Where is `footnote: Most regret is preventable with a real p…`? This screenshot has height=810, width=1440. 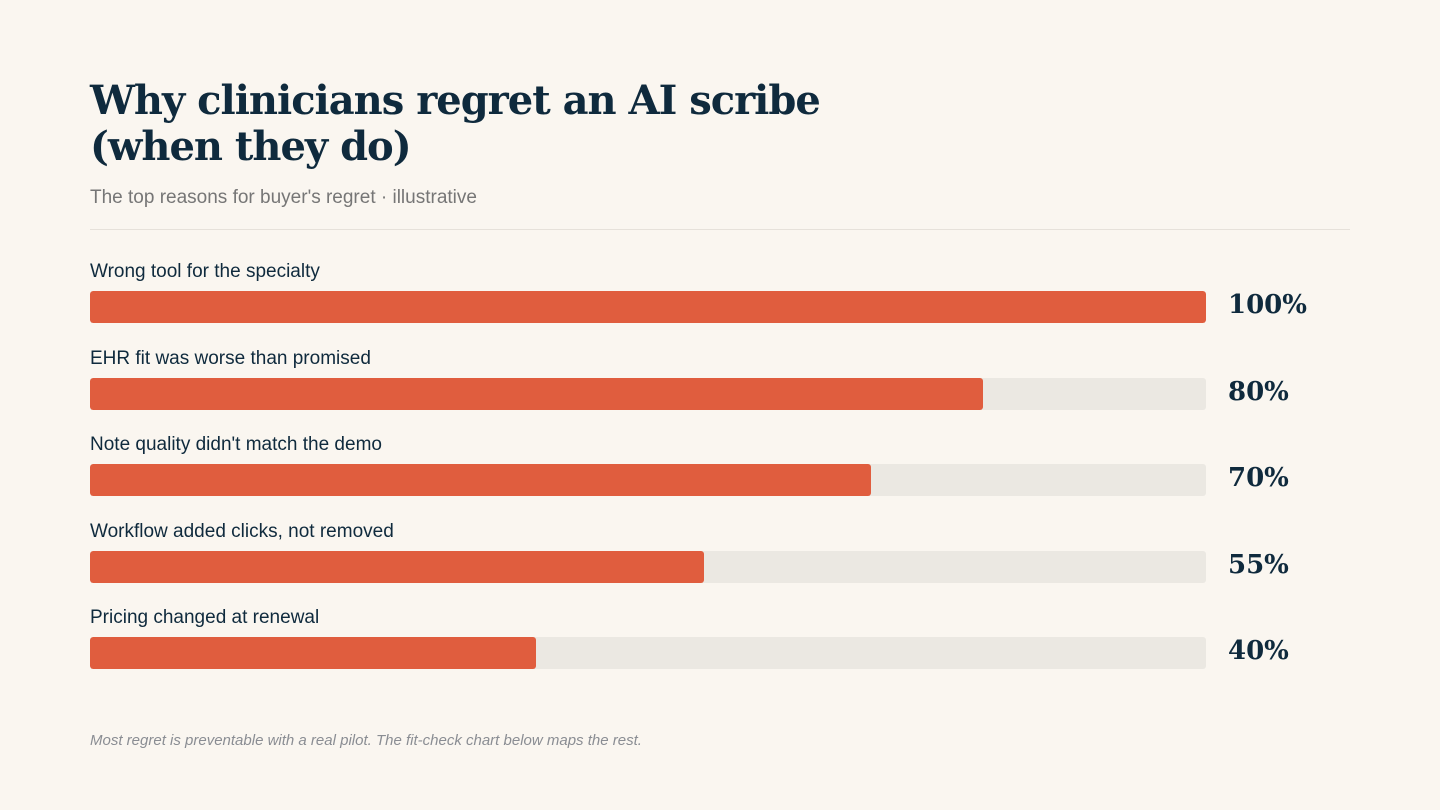 footnote: Most regret is preventable with a real p… is located at coordinates (366, 740).